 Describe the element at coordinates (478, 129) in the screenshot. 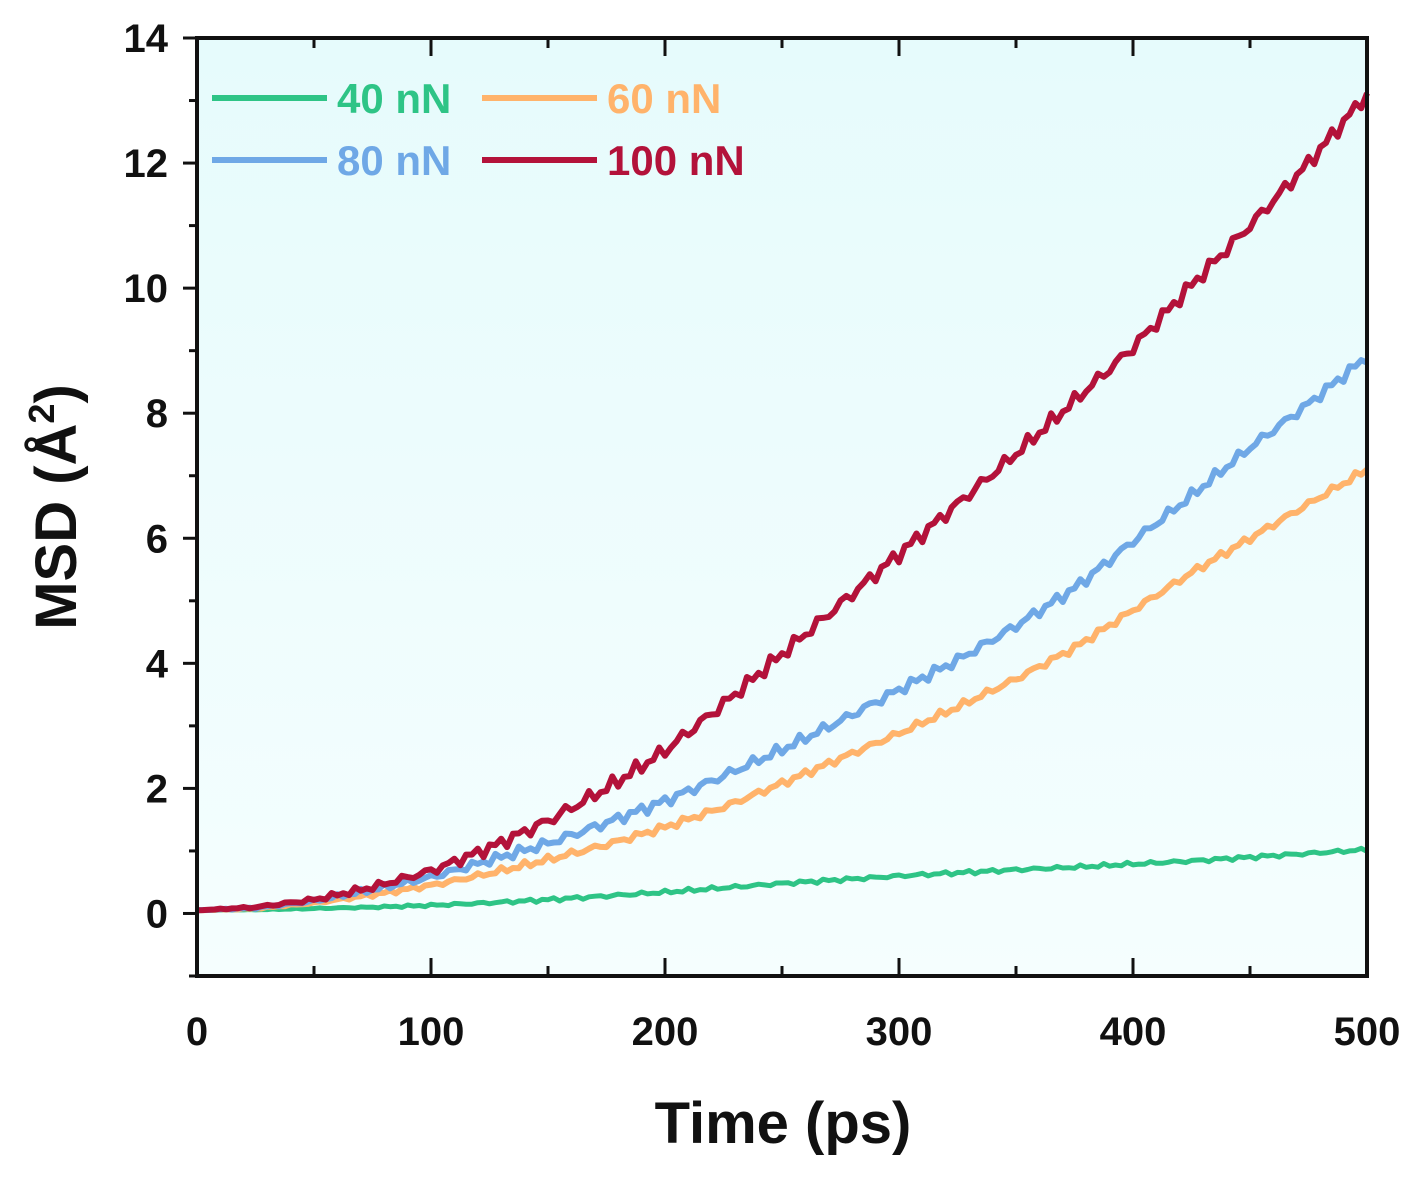

I see `legend: 40 nN 60 nN 80 nN 100 nN` at that location.